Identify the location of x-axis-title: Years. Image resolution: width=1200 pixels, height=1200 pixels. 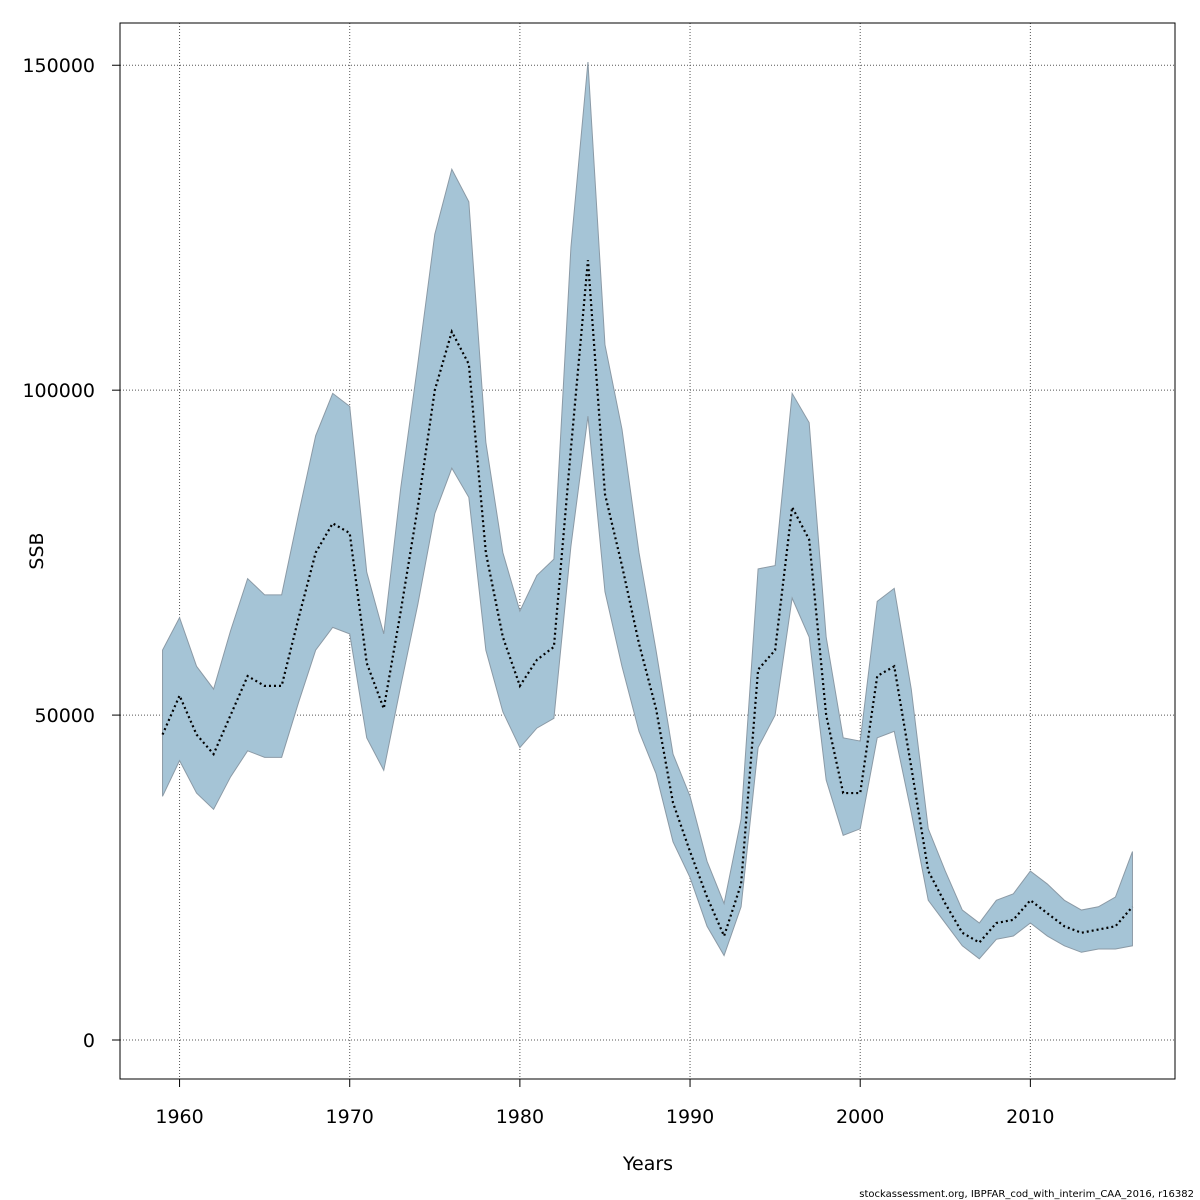
(647, 1164).